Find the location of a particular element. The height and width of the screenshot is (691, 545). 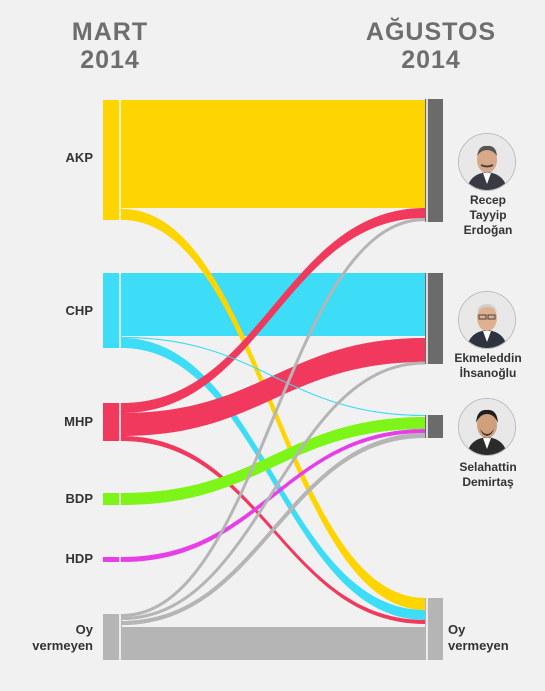

flow-hdp-to-demirtas is located at coordinates (273, 495).